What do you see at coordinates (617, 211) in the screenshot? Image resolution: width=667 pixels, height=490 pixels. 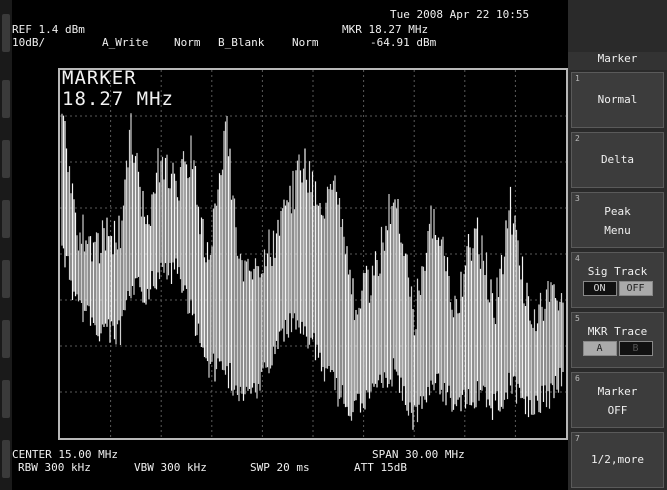 I see `softkey-label: Peak` at bounding box center [617, 211].